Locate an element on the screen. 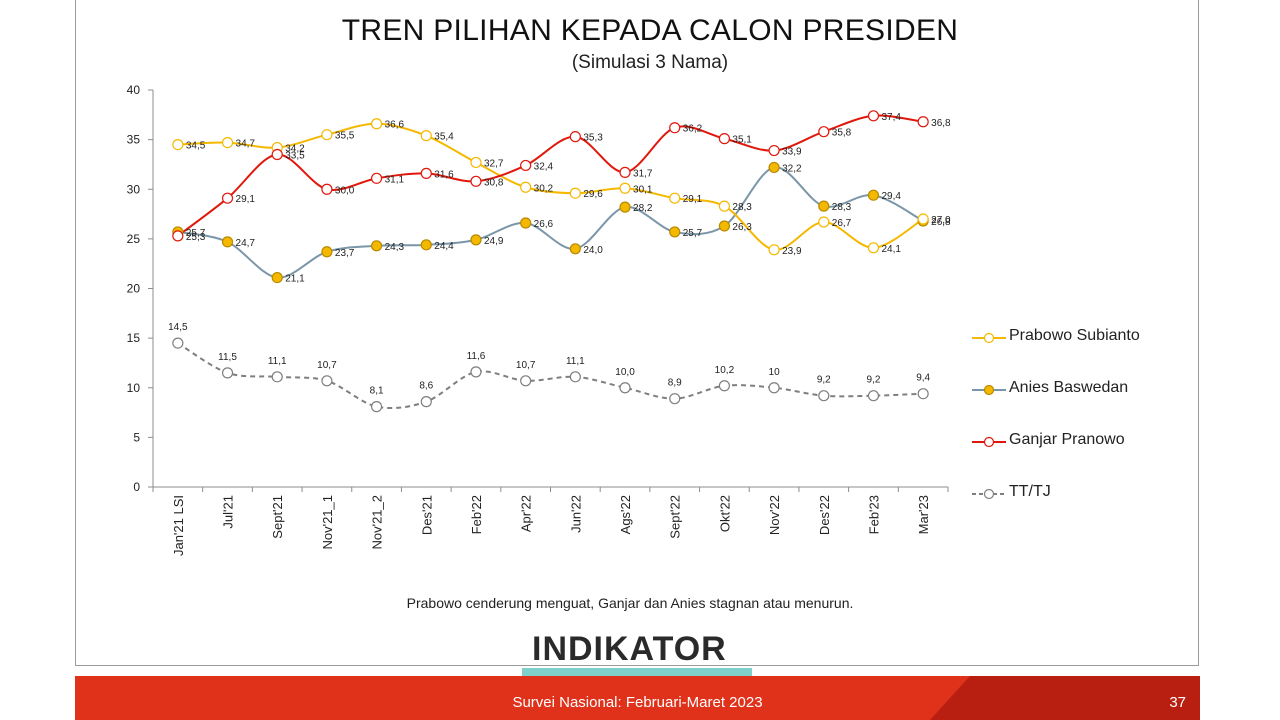  data-label: 32,2 is located at coordinates (792, 168).